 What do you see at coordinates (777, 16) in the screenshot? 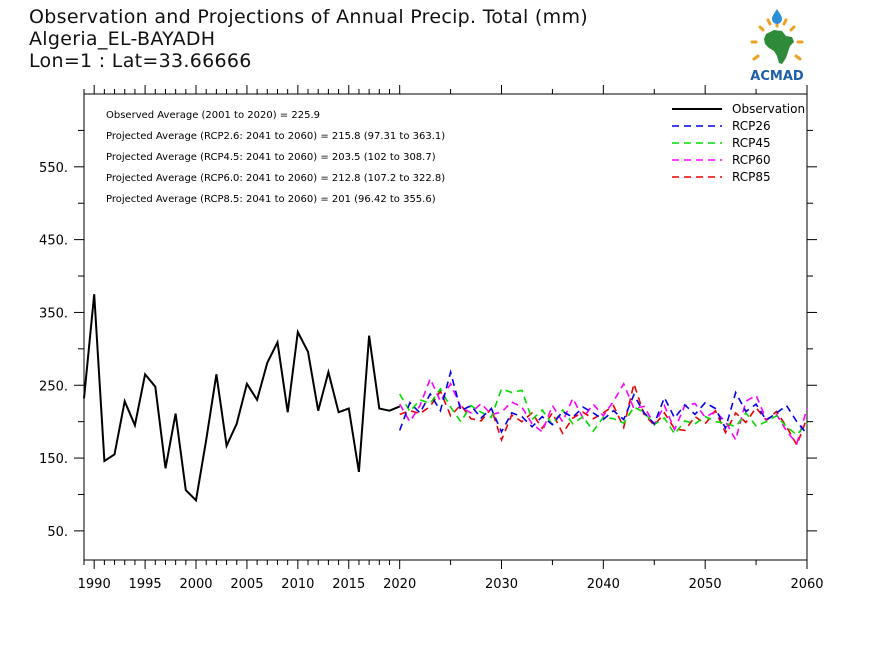
I see `water-drop-icon` at bounding box center [777, 16].